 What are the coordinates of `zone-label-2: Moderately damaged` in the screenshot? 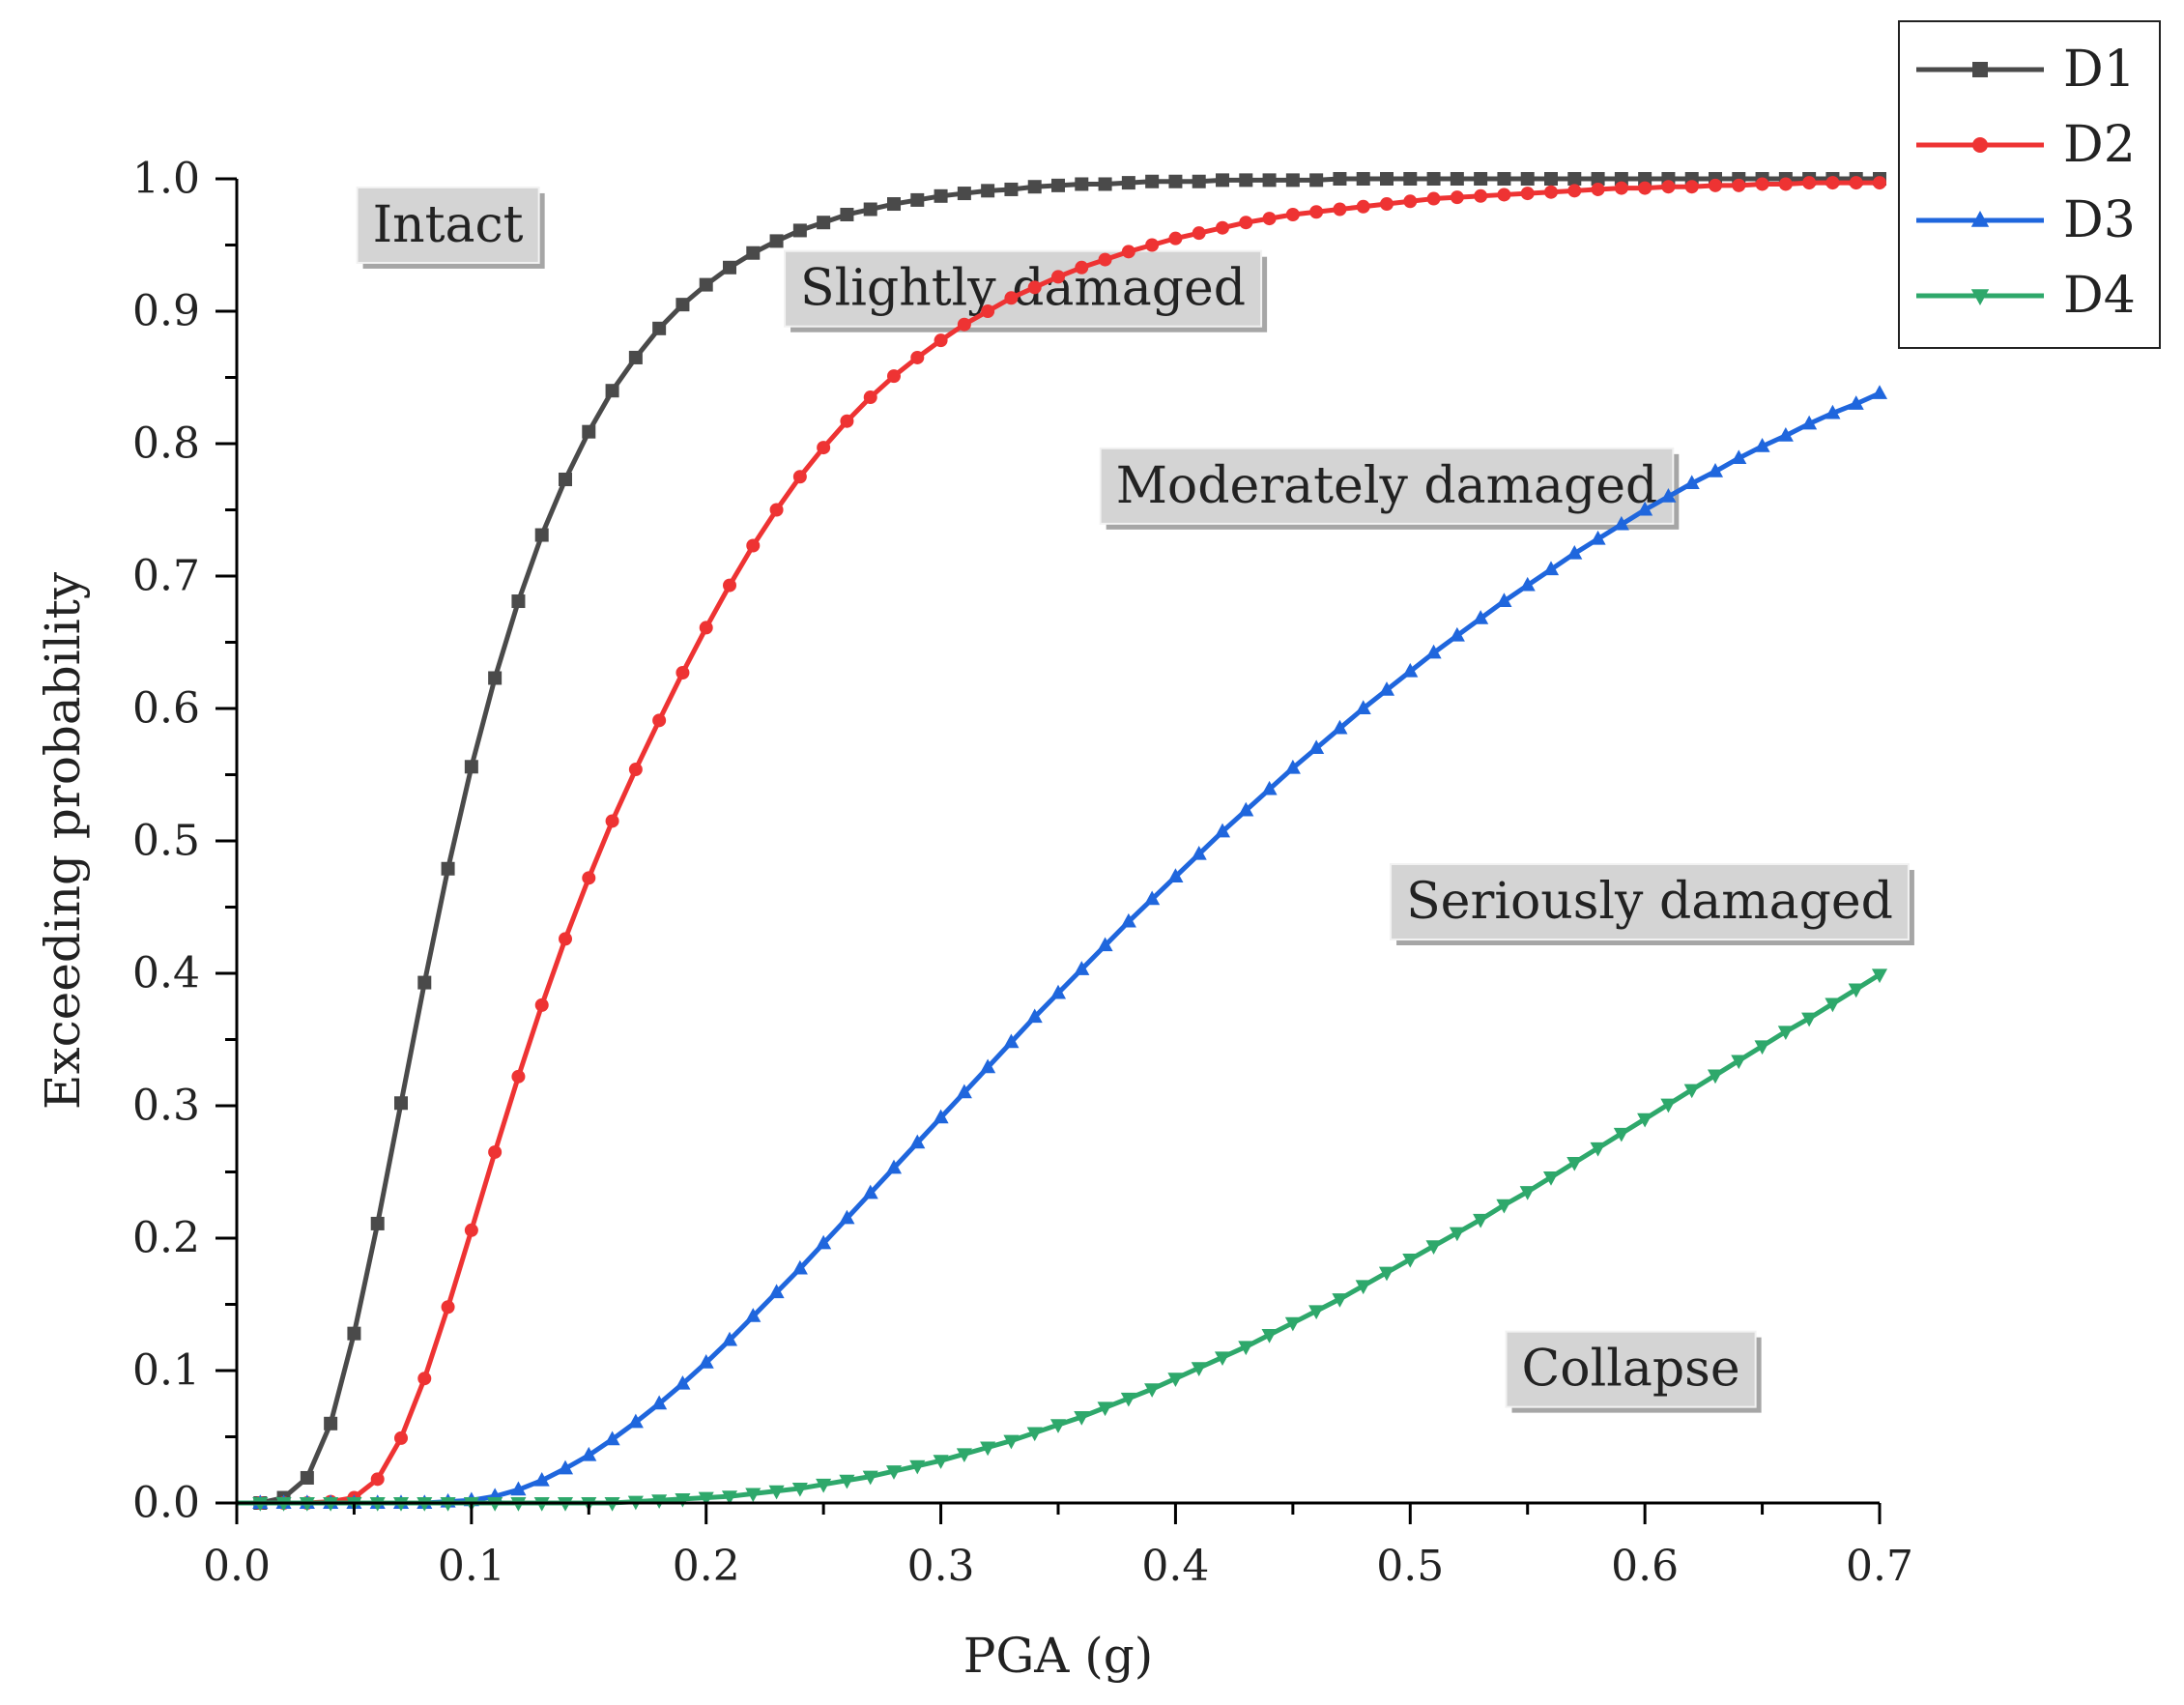 It's located at (1390, 489).